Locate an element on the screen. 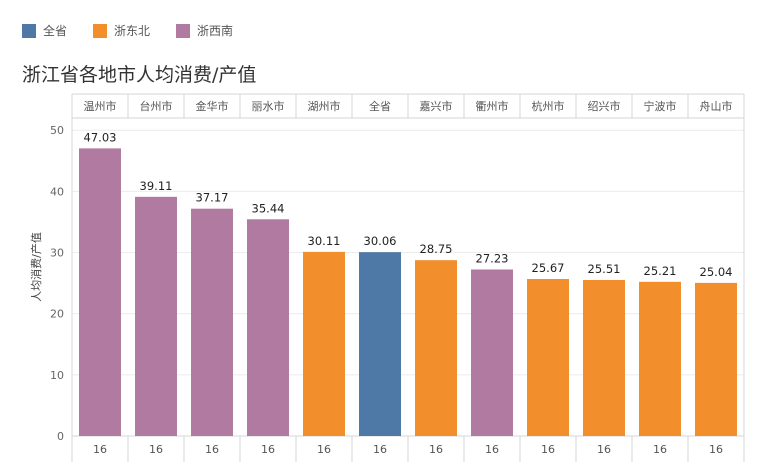  x-category-label: 丽水市 is located at coordinates (268, 106).